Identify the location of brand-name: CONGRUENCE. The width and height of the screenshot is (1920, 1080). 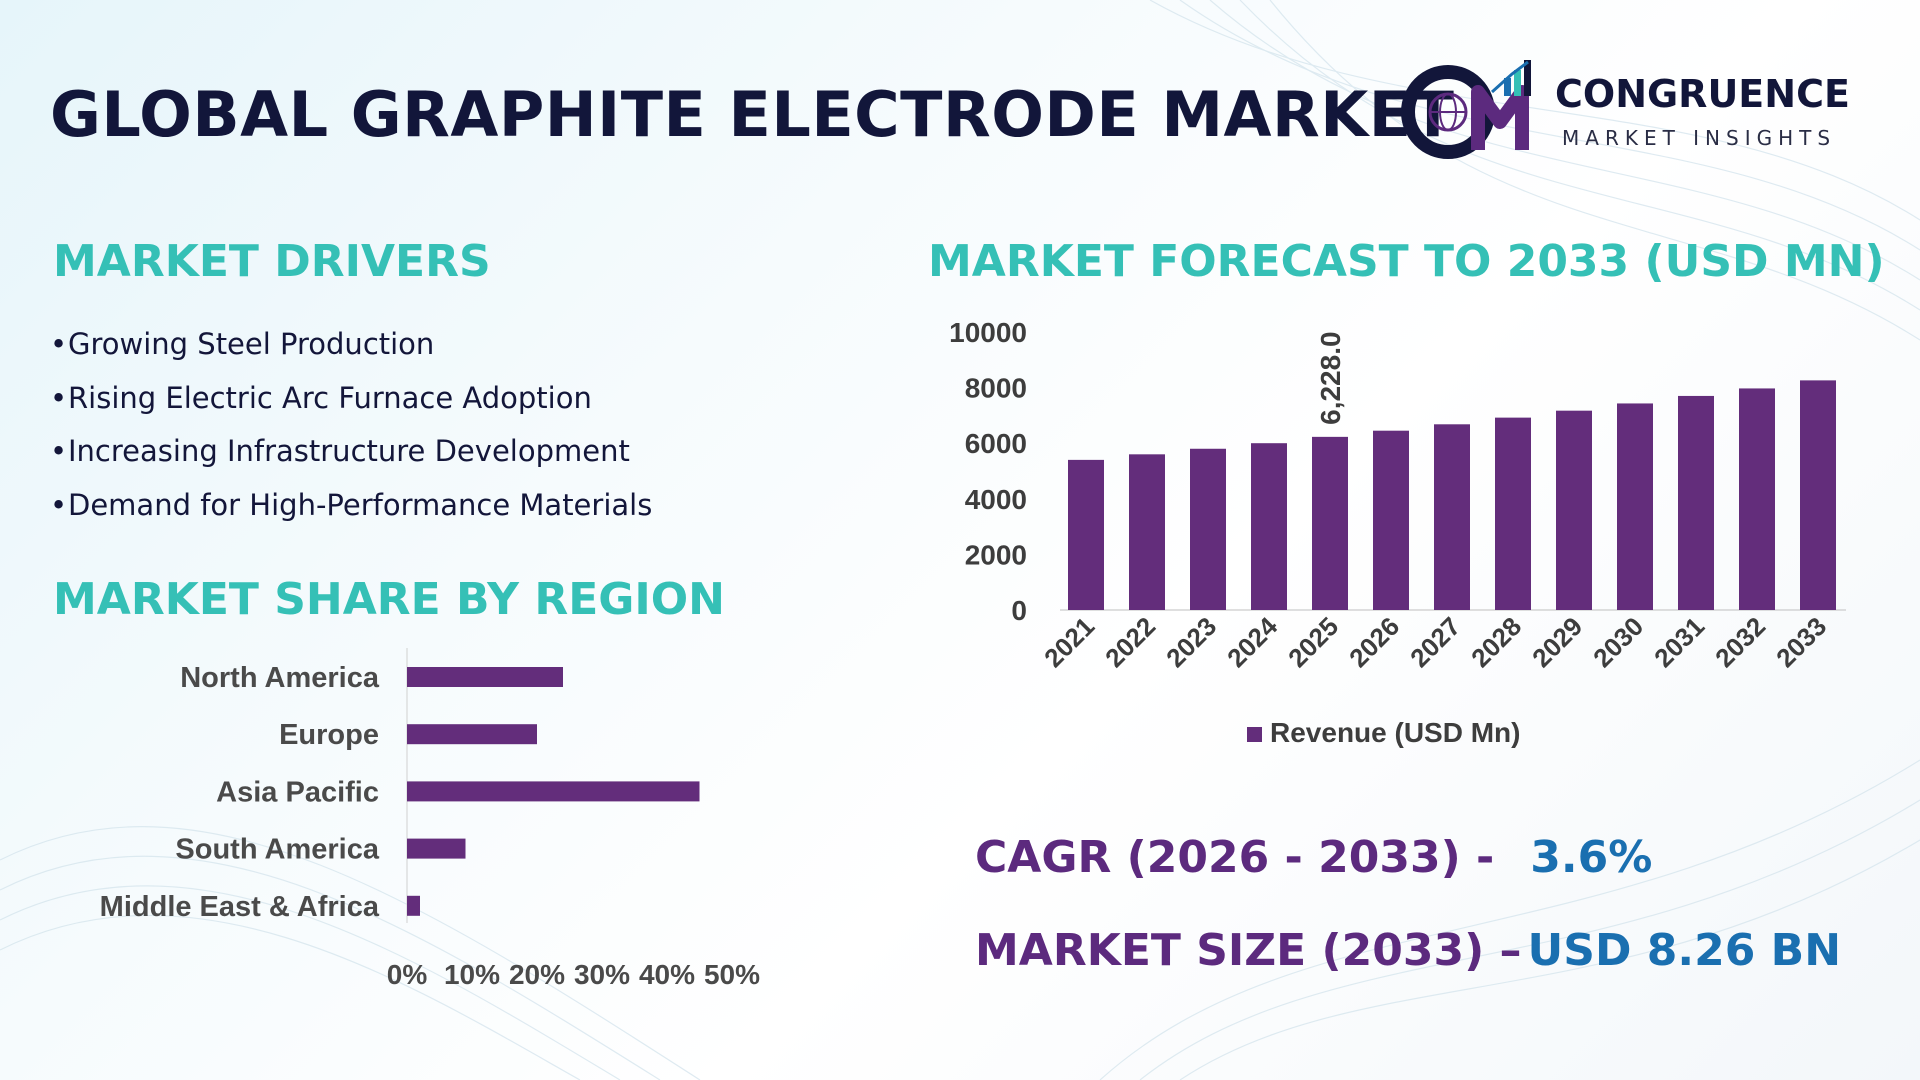
(1702, 94).